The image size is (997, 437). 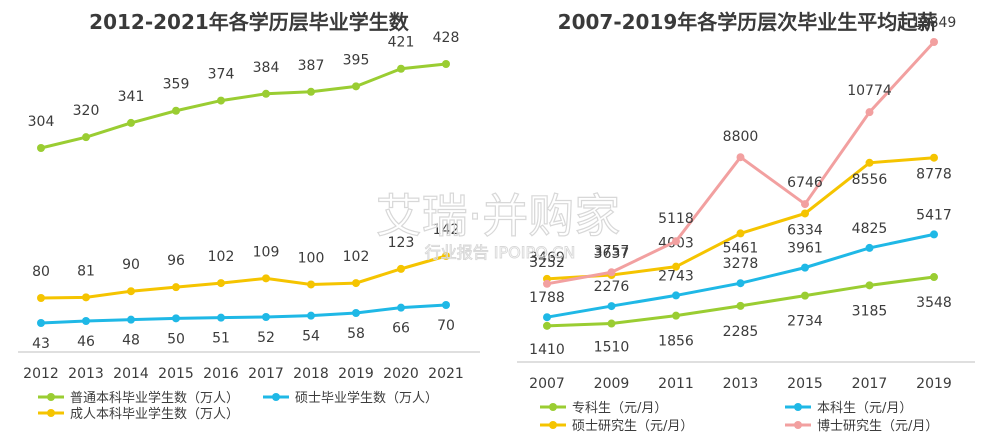 I want to click on right-data-label: 1510, so click(x=612, y=348).